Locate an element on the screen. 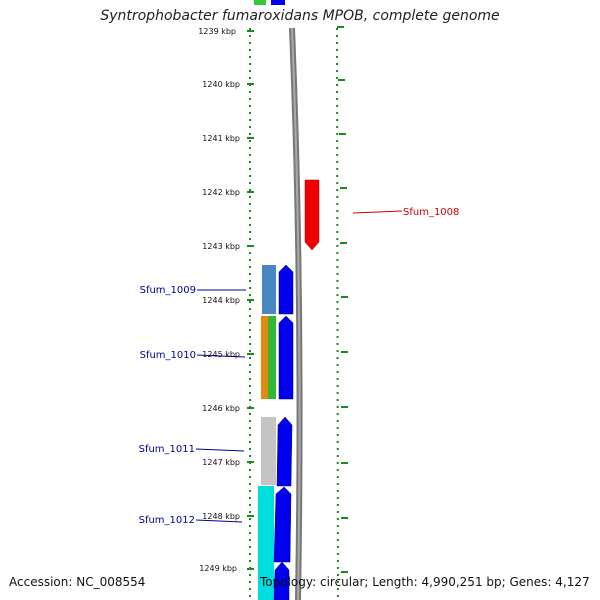 This screenshot has width=600, height=600. left-kbp-ticks is located at coordinates (250, 300).